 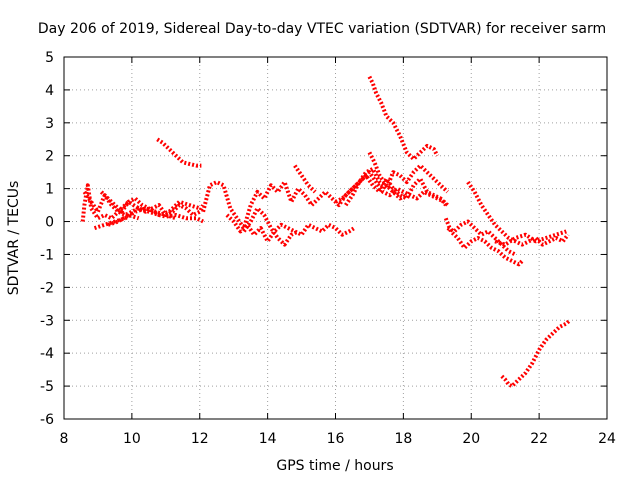 I want to click on x-tick-label: 14, so click(x=268, y=439).